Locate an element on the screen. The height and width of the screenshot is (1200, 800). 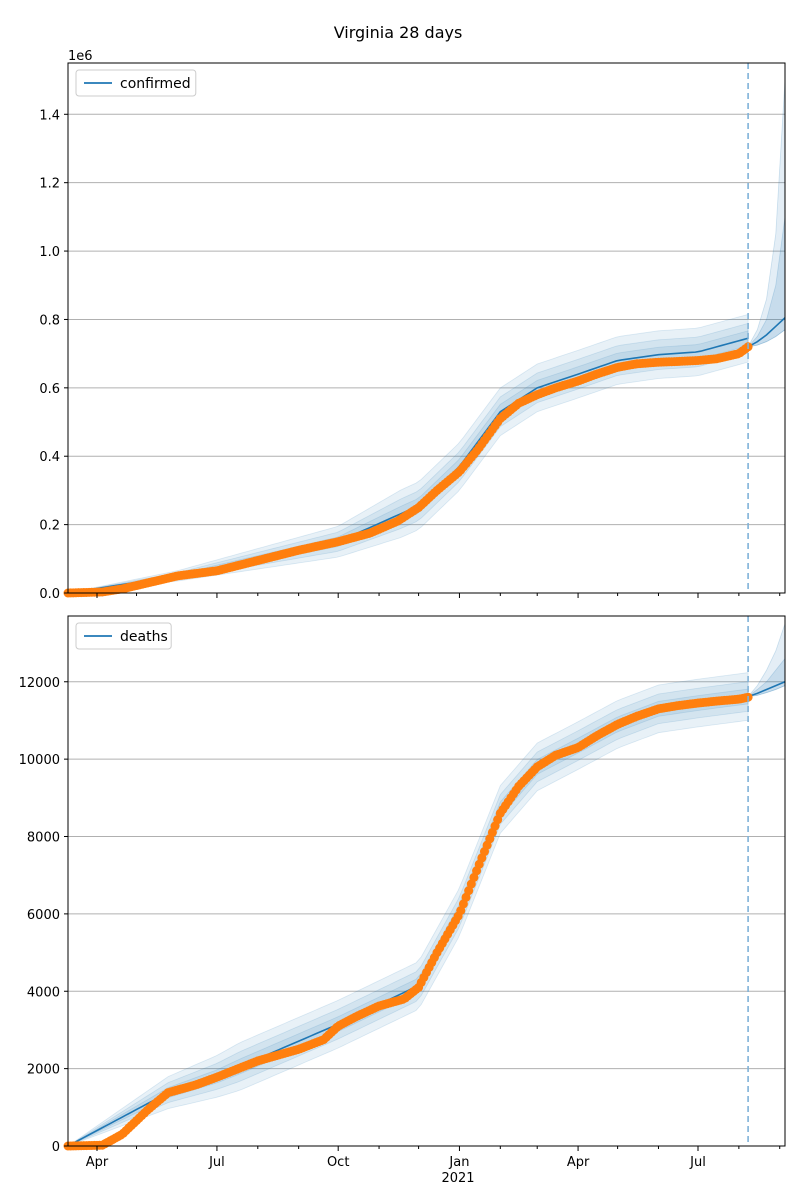
y-tick-label: 8000 is located at coordinates (43, 838).